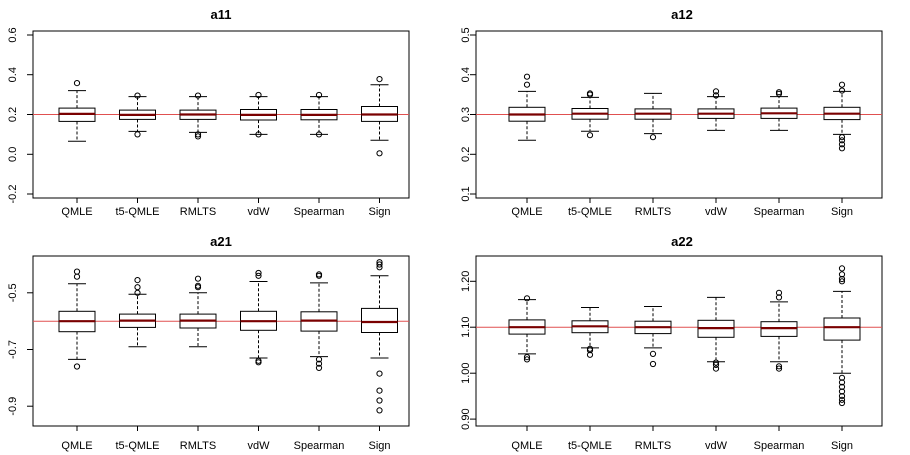 Image resolution: width=910 pixels, height=455 pixels. Describe the element at coordinates (13, 349) in the screenshot. I see `y-tick-label: -0.7` at that location.